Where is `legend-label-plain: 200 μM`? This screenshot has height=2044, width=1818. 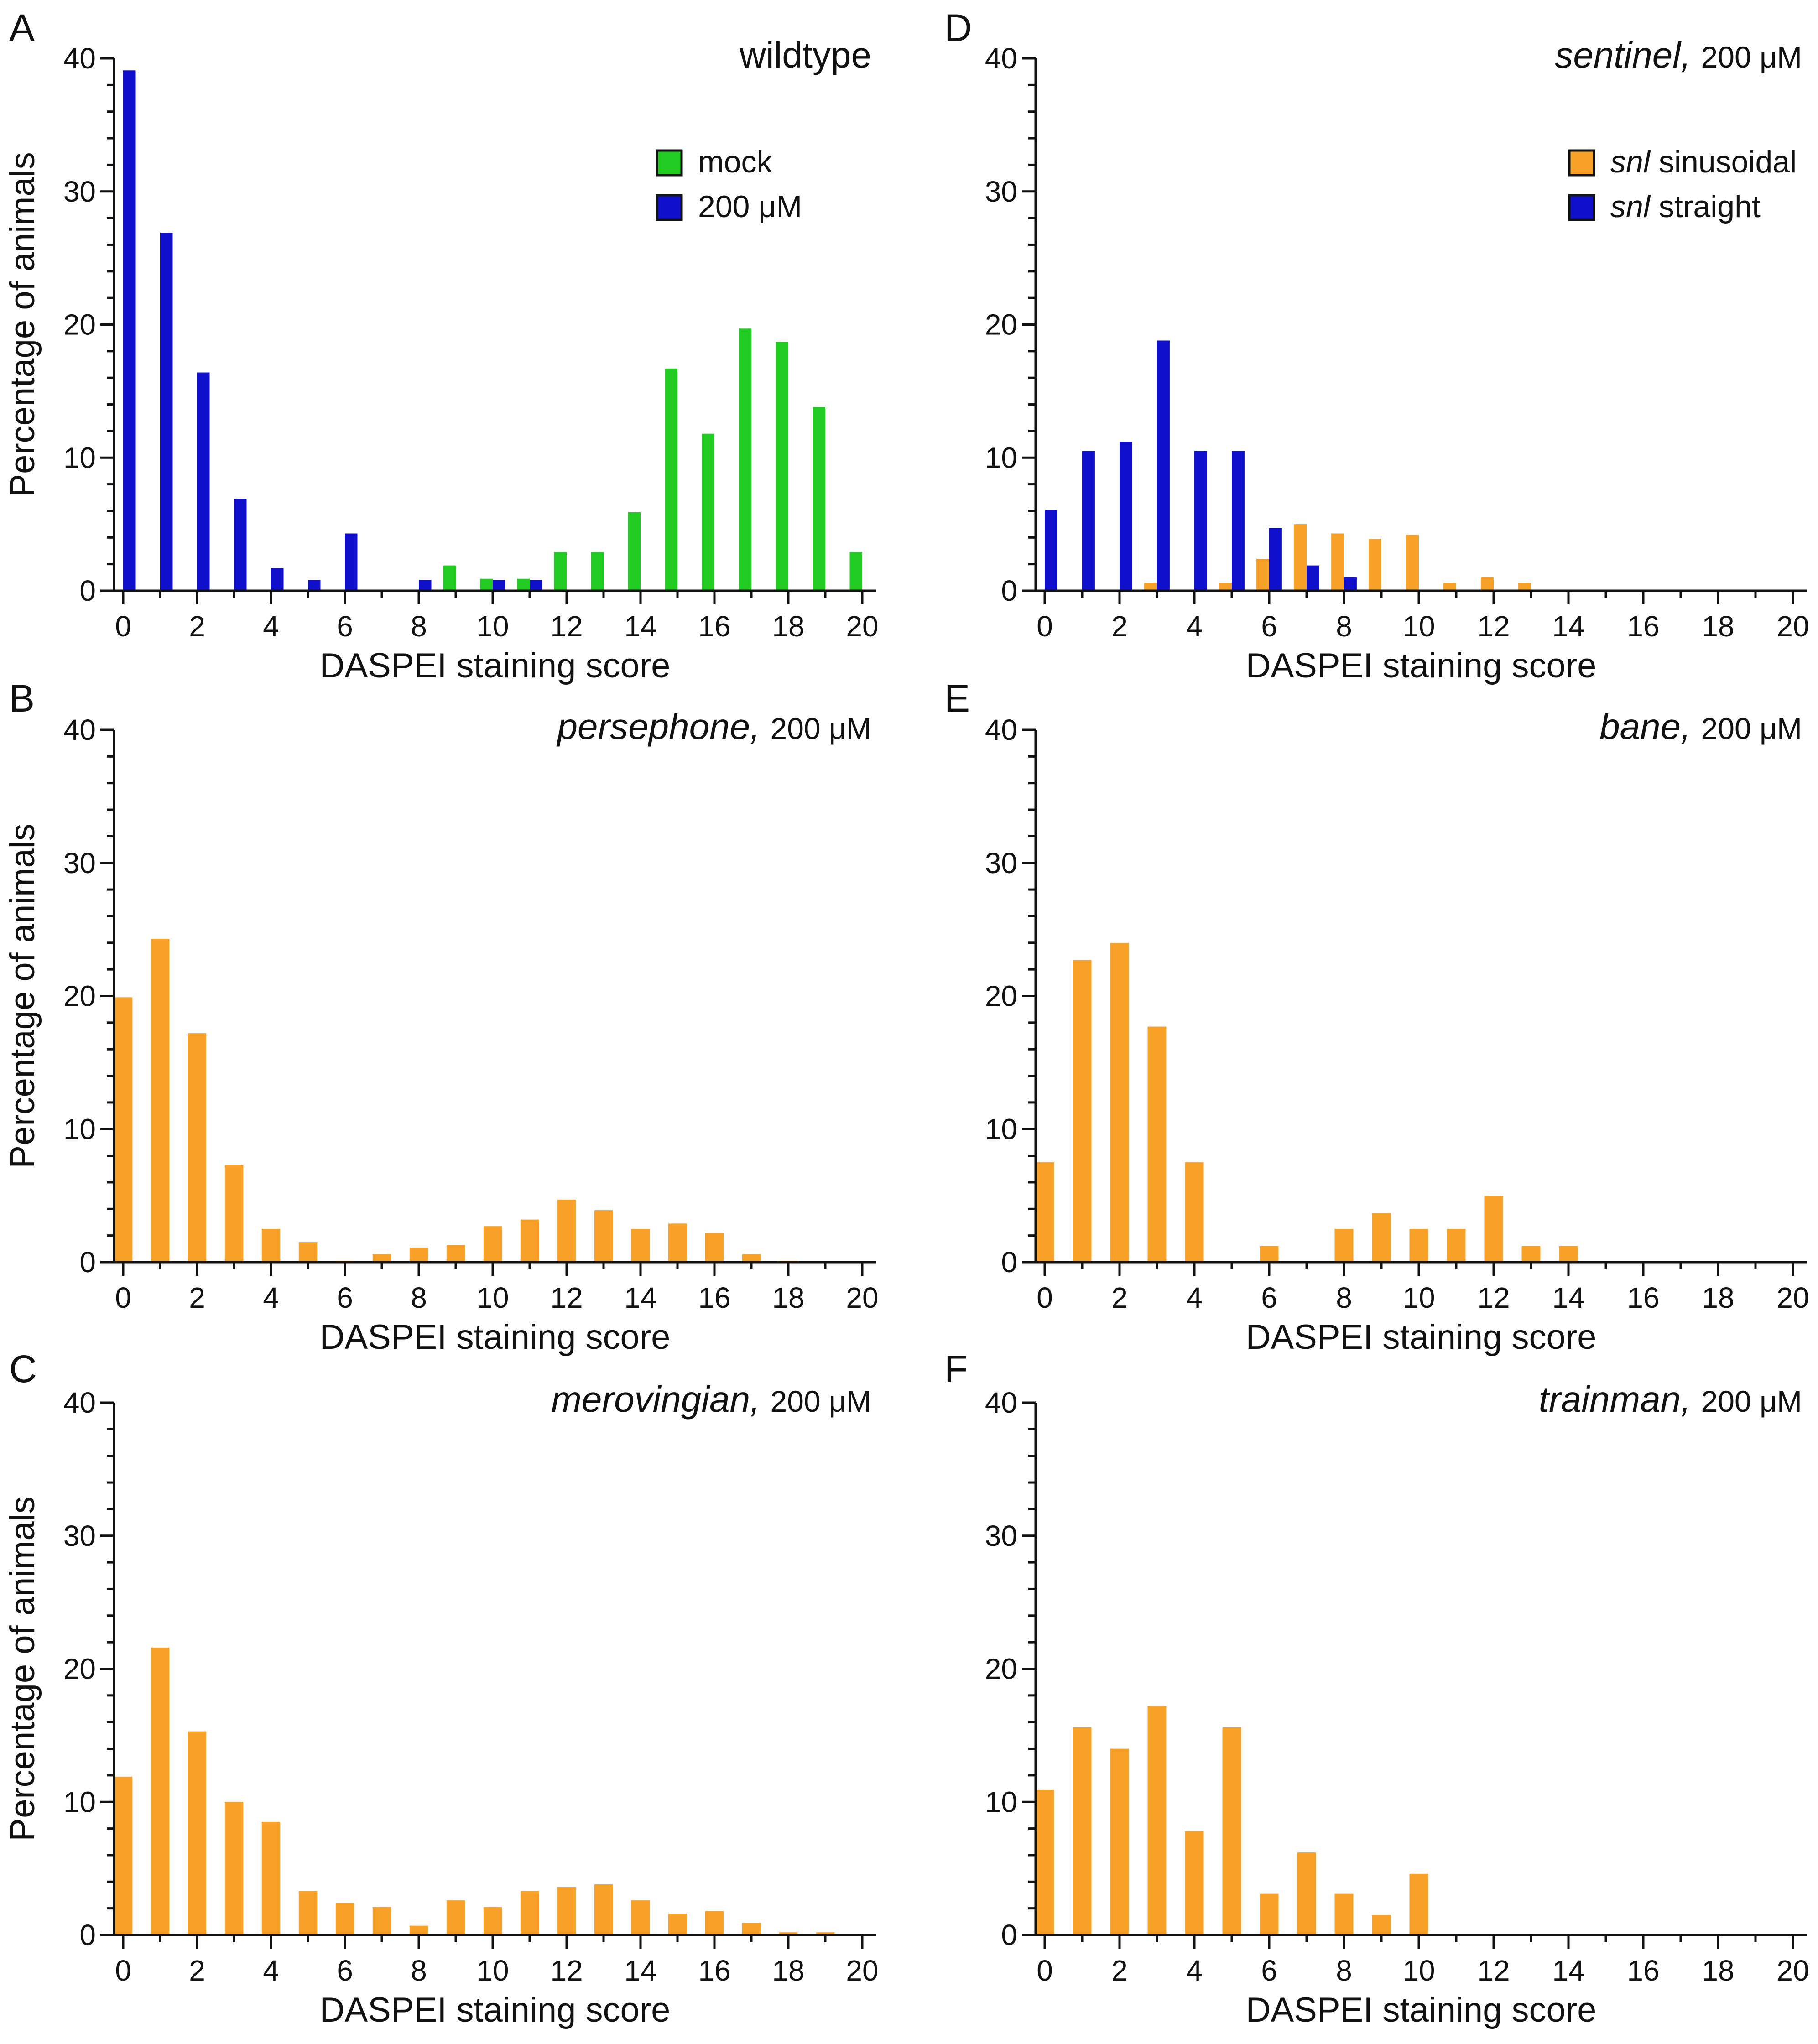
legend-label-plain: 200 μM is located at coordinates (750, 206).